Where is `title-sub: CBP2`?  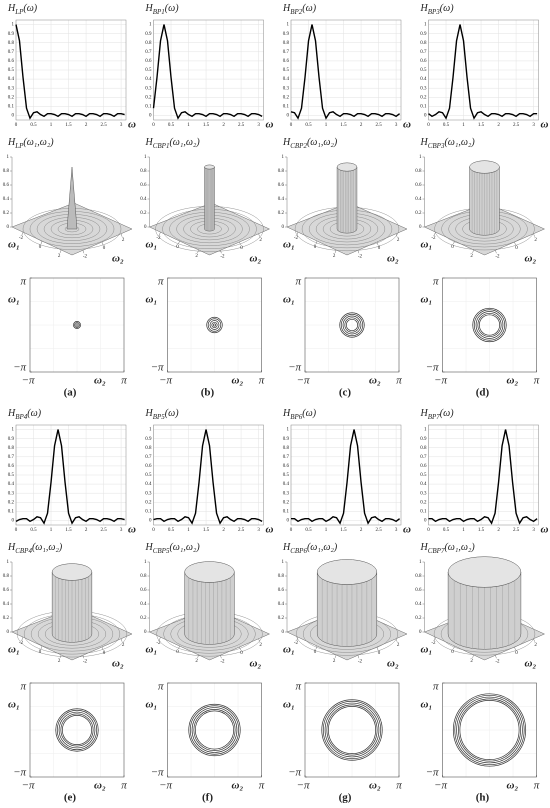
title-sub: CBP2 is located at coordinates (298, 146).